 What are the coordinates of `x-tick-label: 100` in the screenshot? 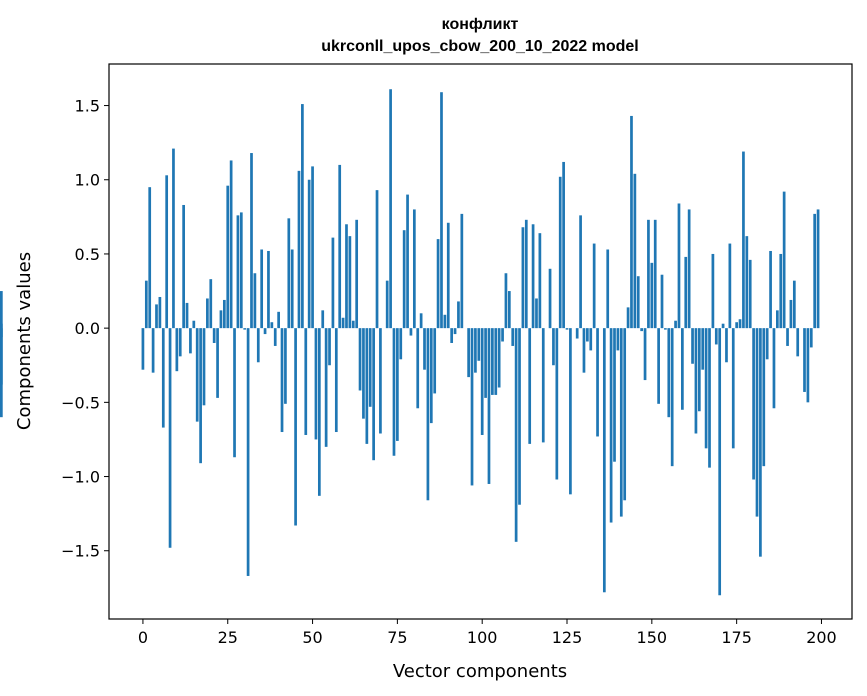 It's located at (482, 637).